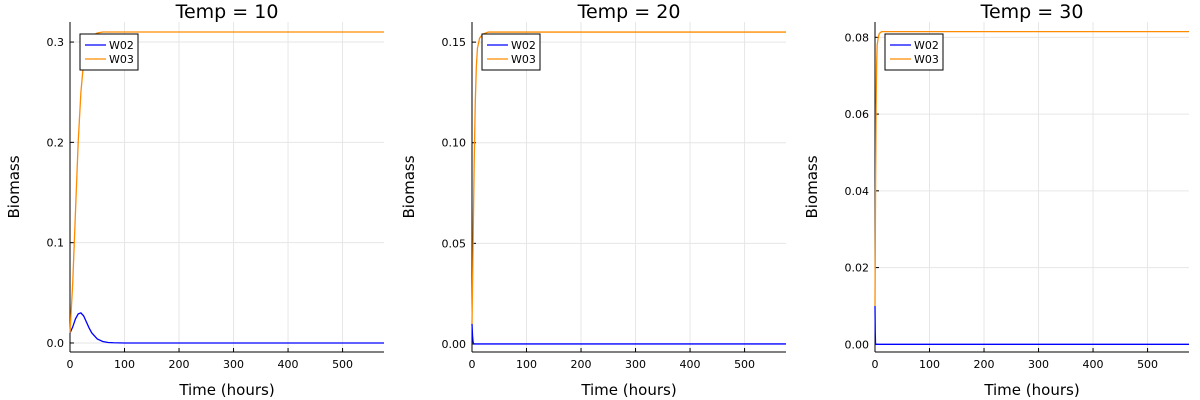 This screenshot has width=1200, height=400. Describe the element at coordinates (56, 142) in the screenshot. I see `y-tick-label: 0.2` at that location.